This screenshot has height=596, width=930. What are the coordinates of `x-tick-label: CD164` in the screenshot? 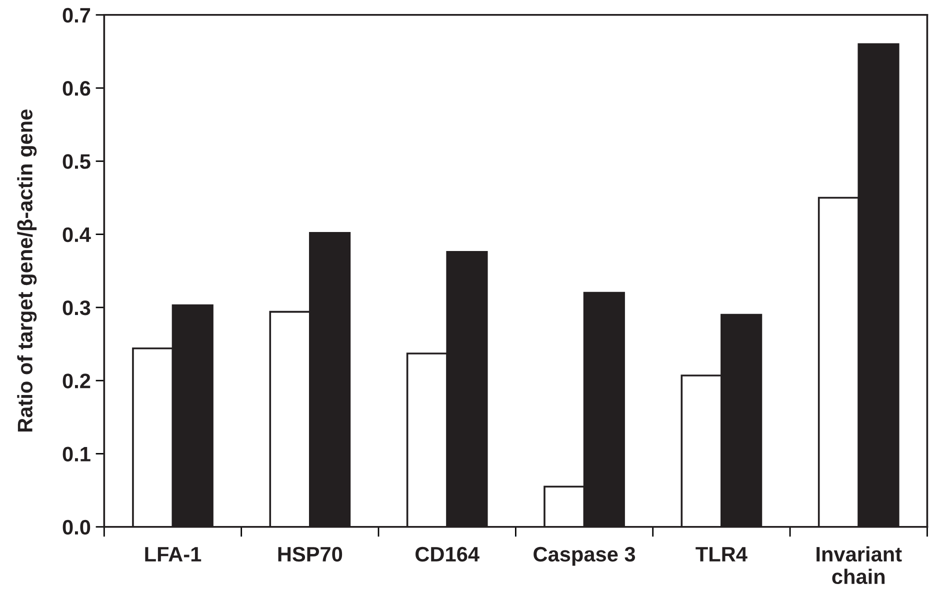 It's located at (448, 554).